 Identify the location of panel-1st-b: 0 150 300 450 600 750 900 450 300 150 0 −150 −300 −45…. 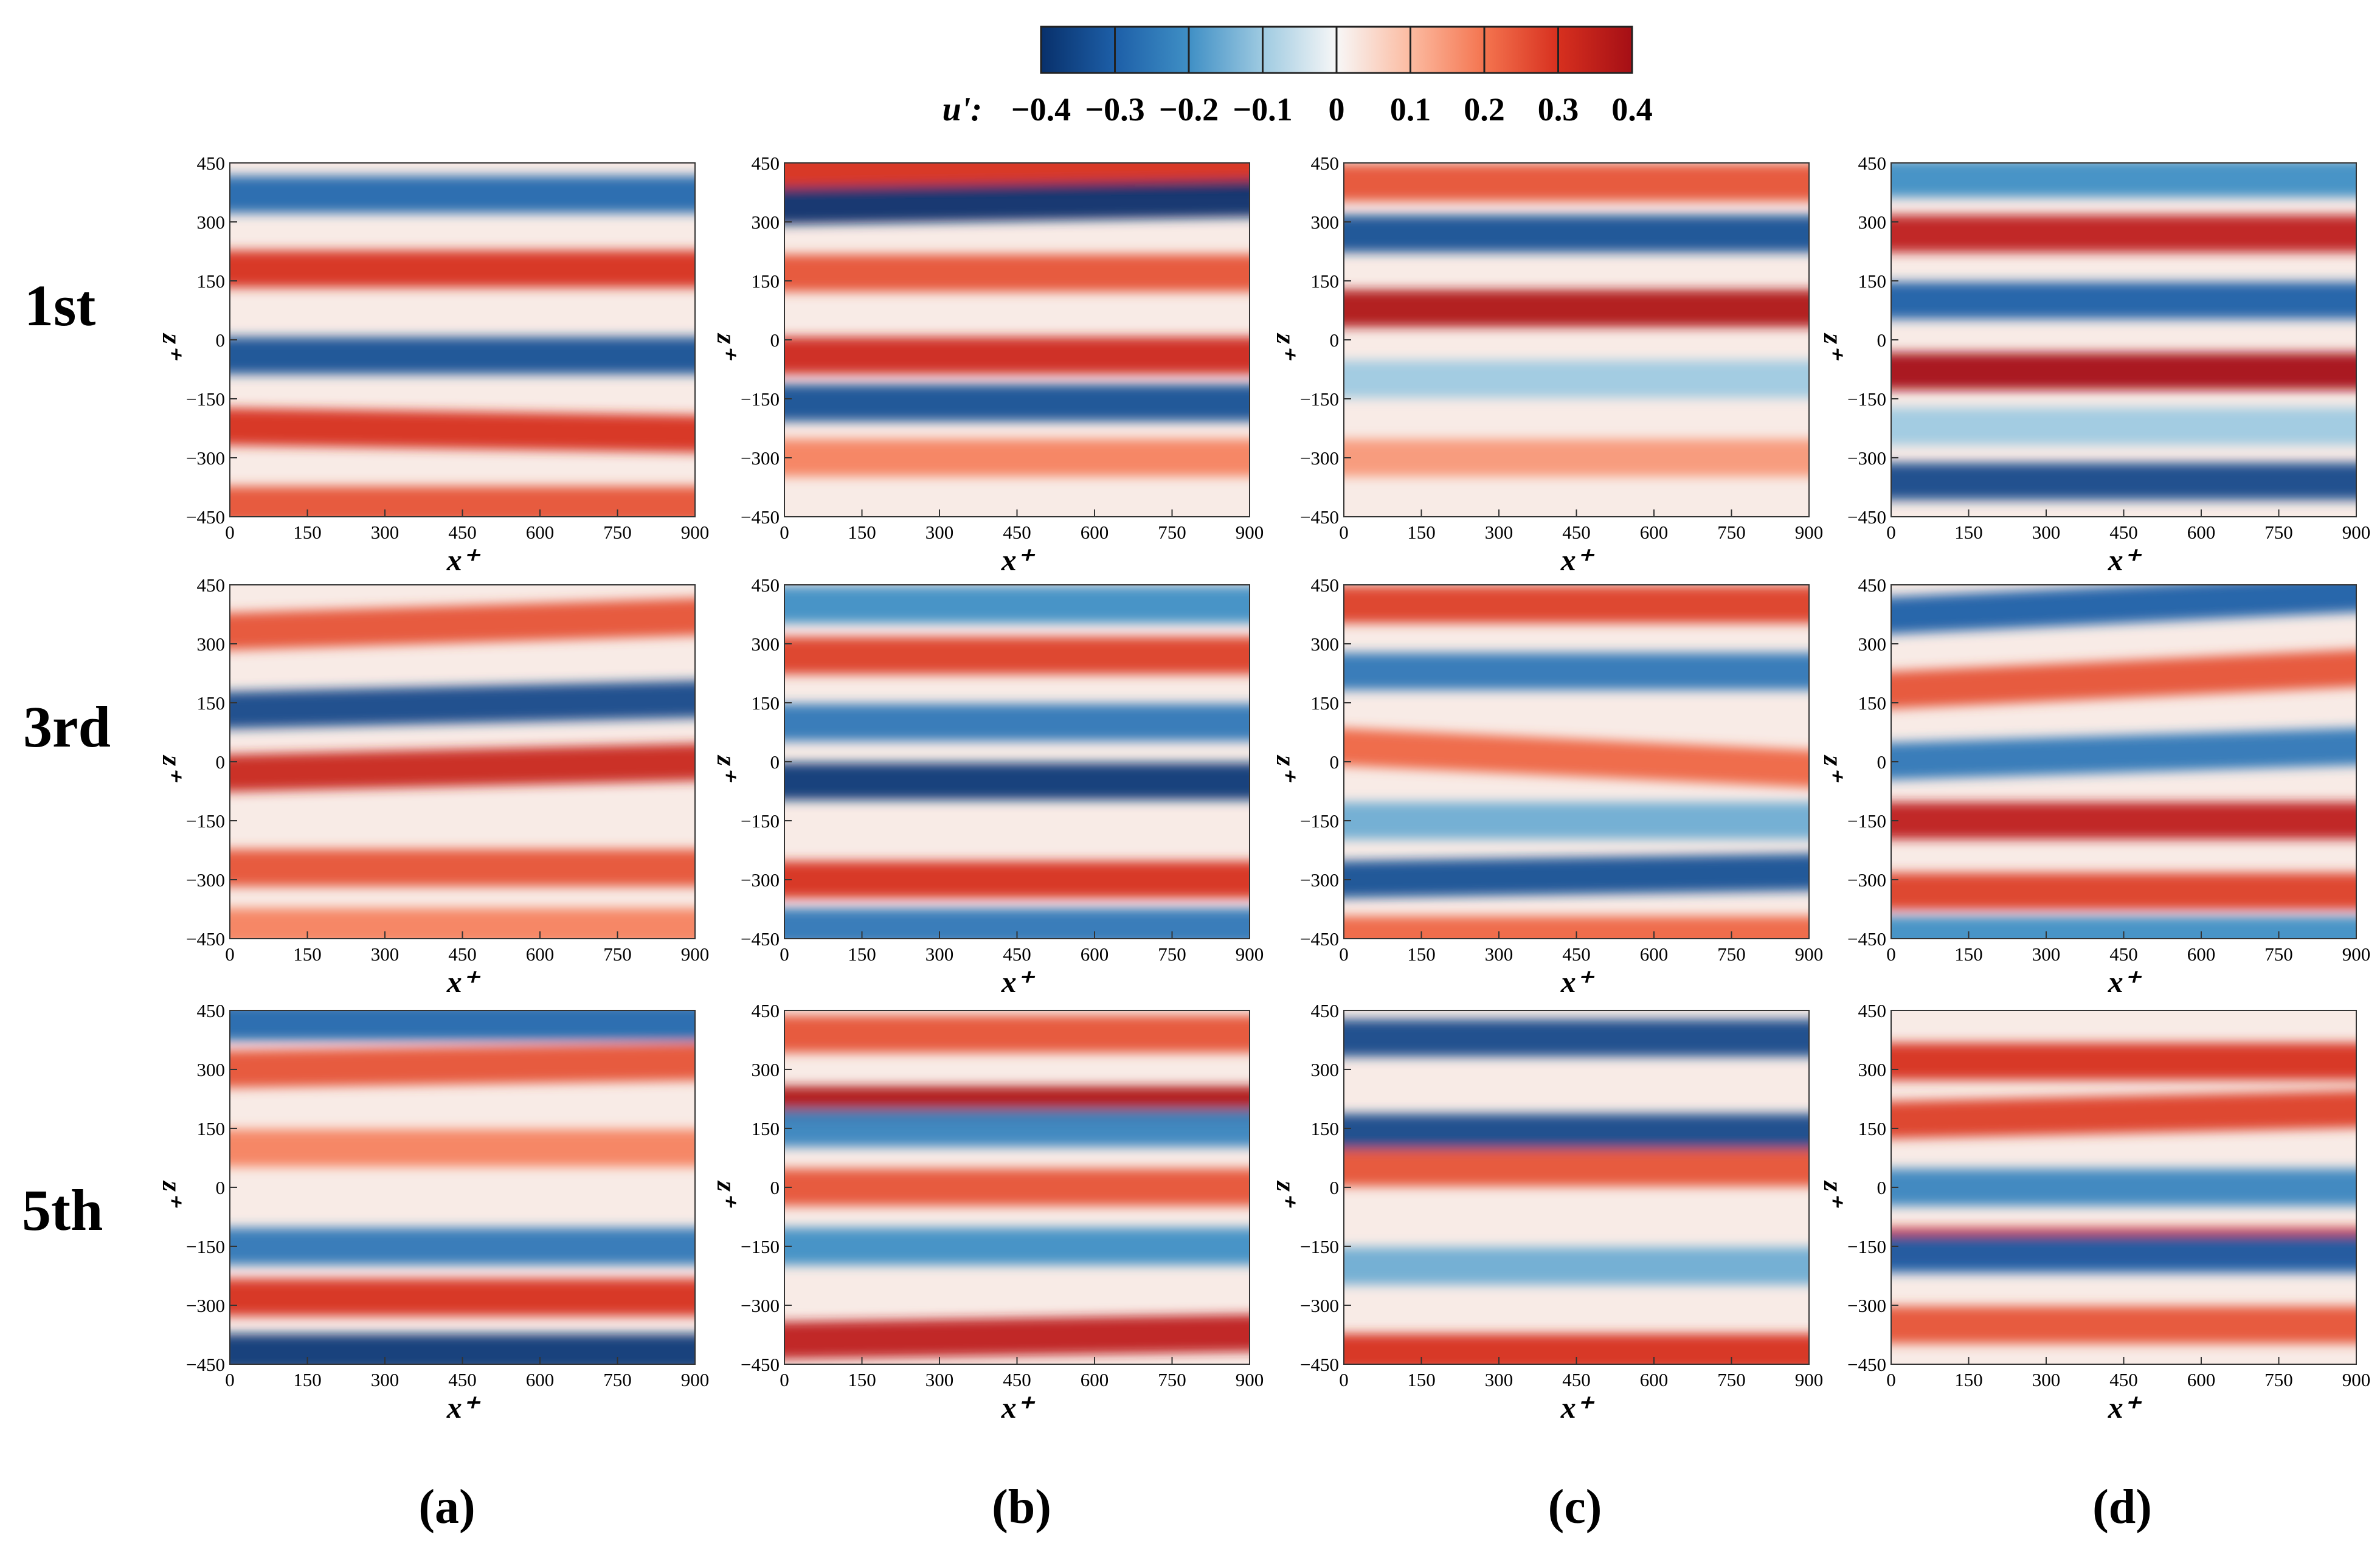
(987, 365).